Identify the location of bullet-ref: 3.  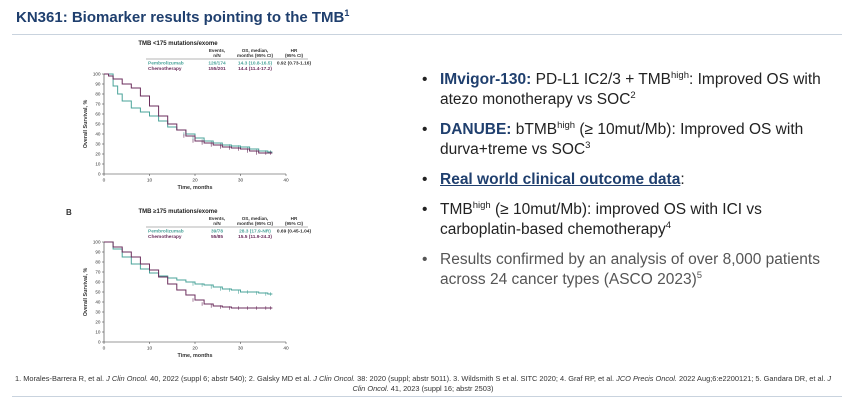
(588, 145).